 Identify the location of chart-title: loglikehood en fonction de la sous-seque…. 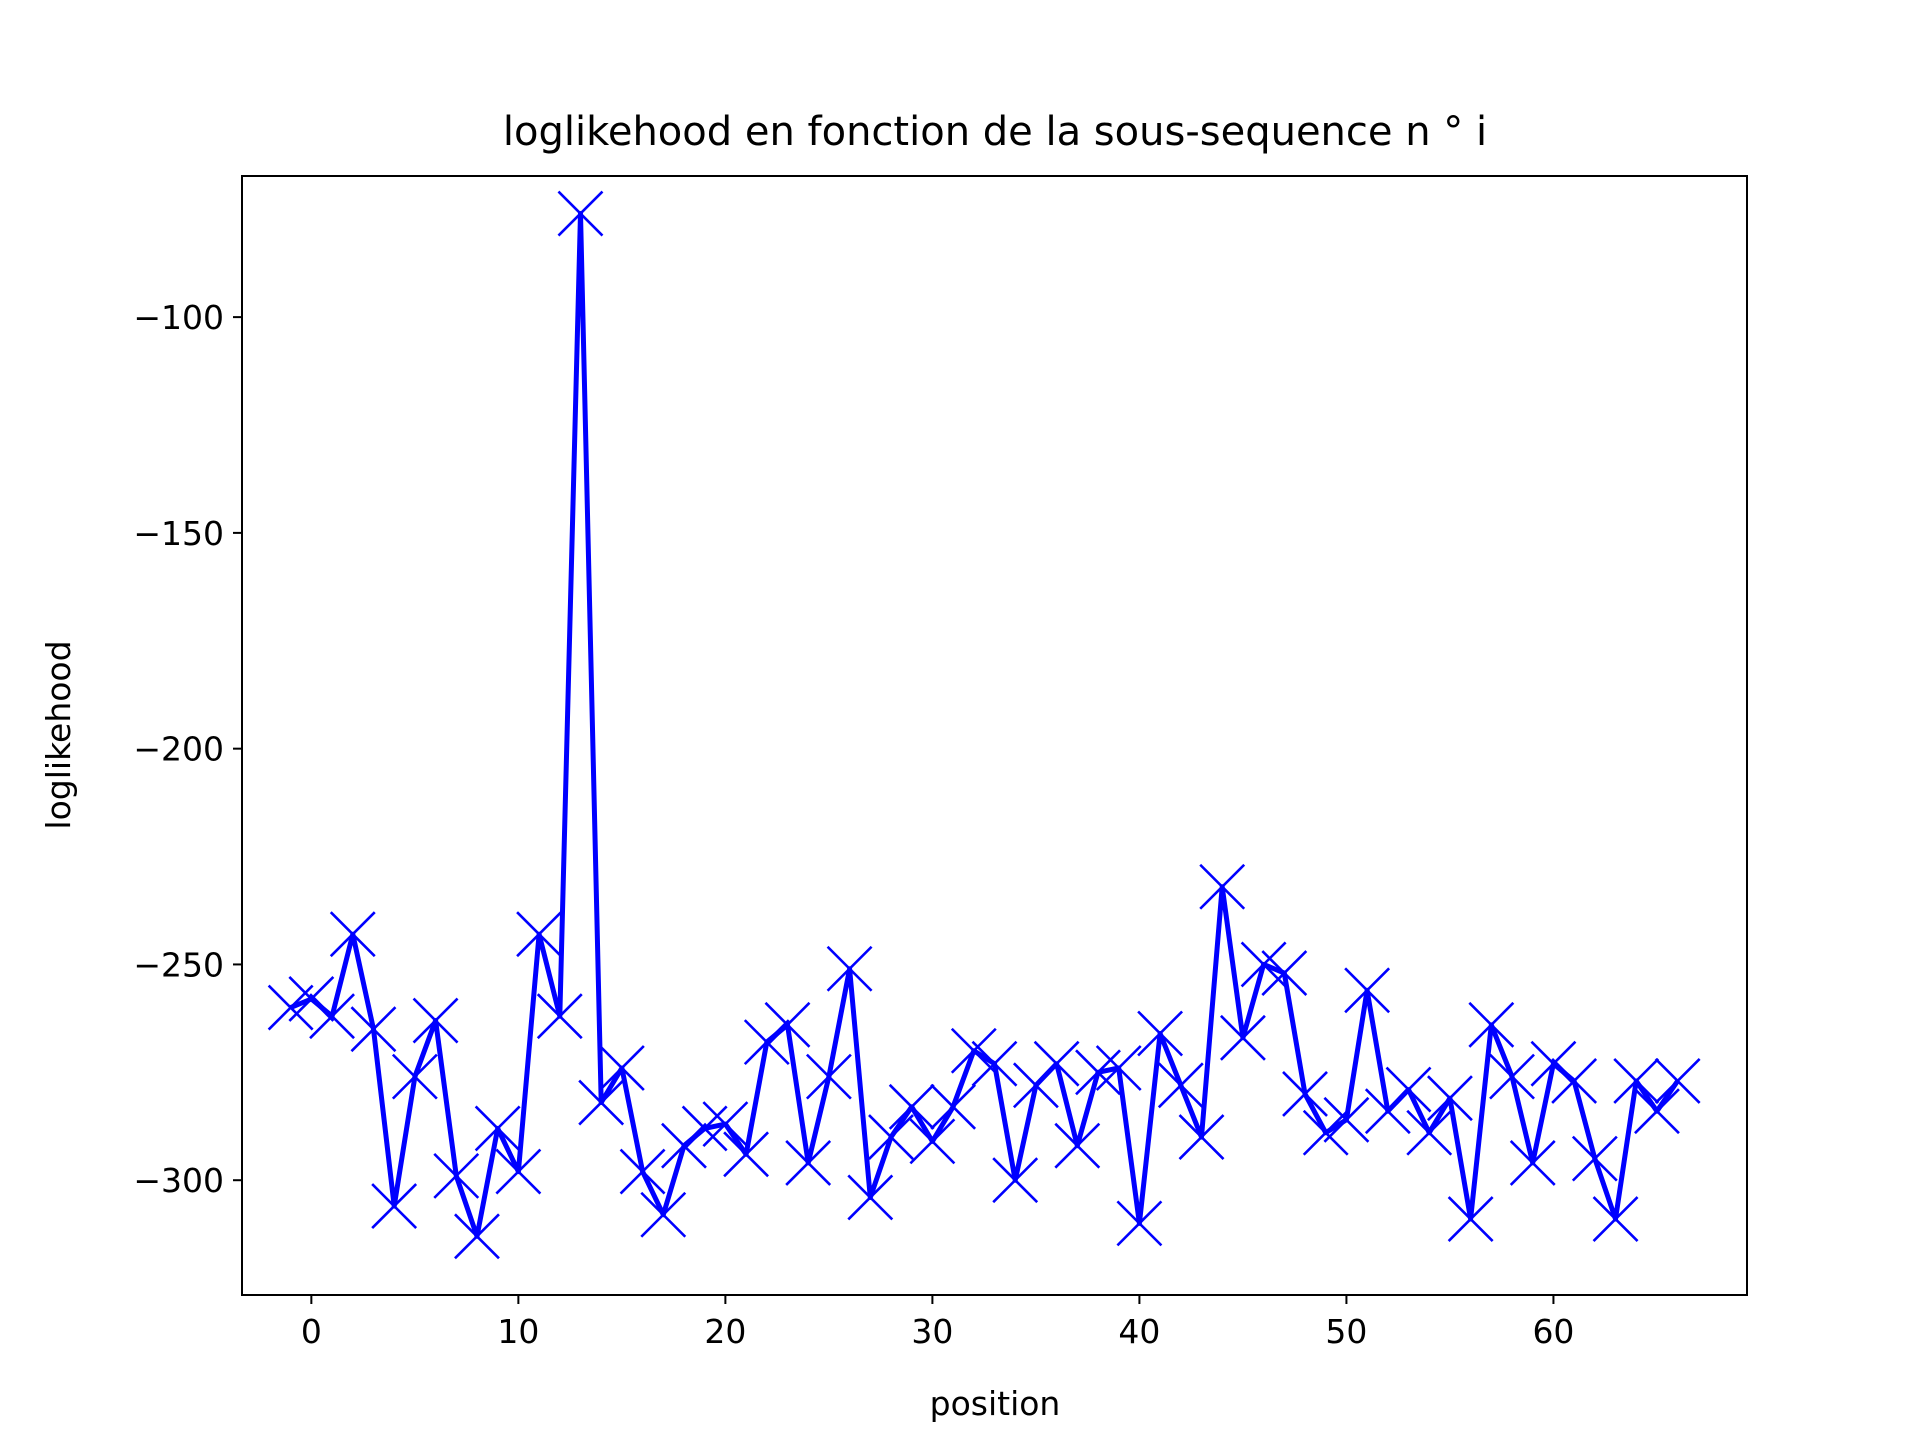
(995, 132).